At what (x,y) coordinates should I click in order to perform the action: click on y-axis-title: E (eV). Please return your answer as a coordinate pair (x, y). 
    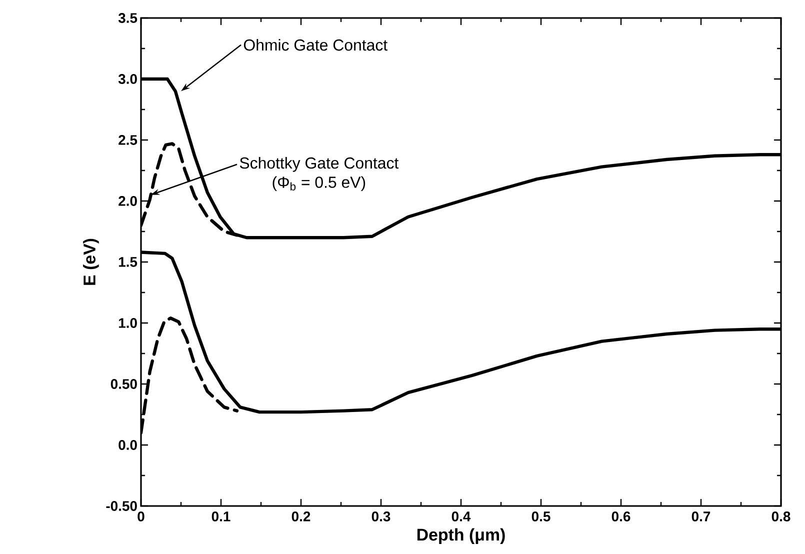
    Looking at the image, I should click on (91, 261).